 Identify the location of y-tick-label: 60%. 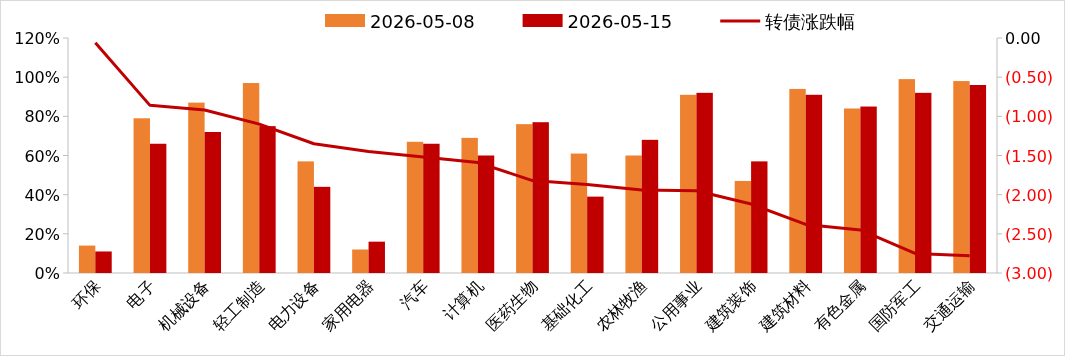
(42, 156).